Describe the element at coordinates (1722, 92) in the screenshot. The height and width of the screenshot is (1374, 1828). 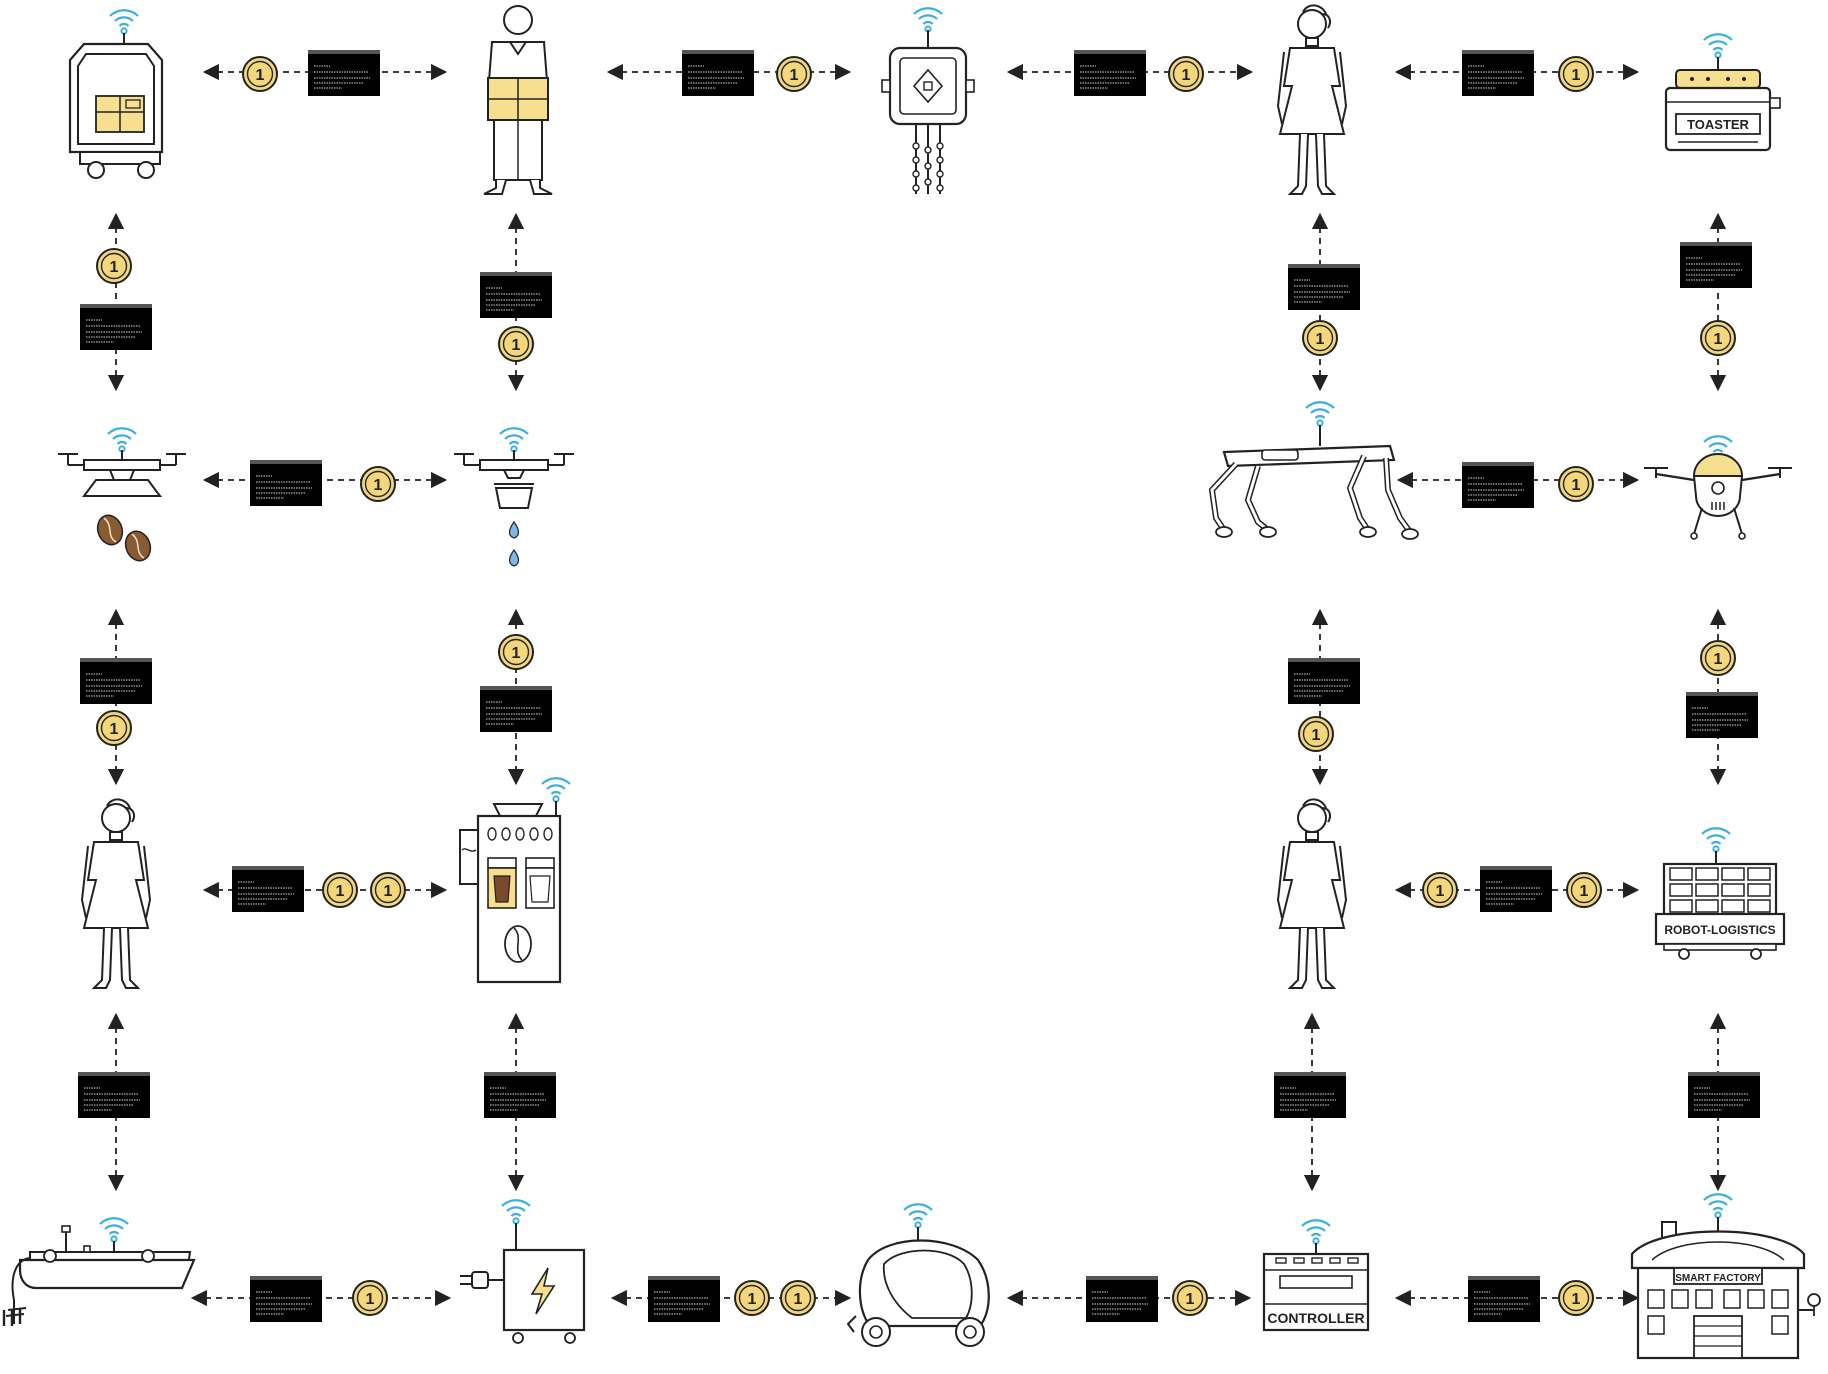
I see `toaster-node: TOASTER` at that location.